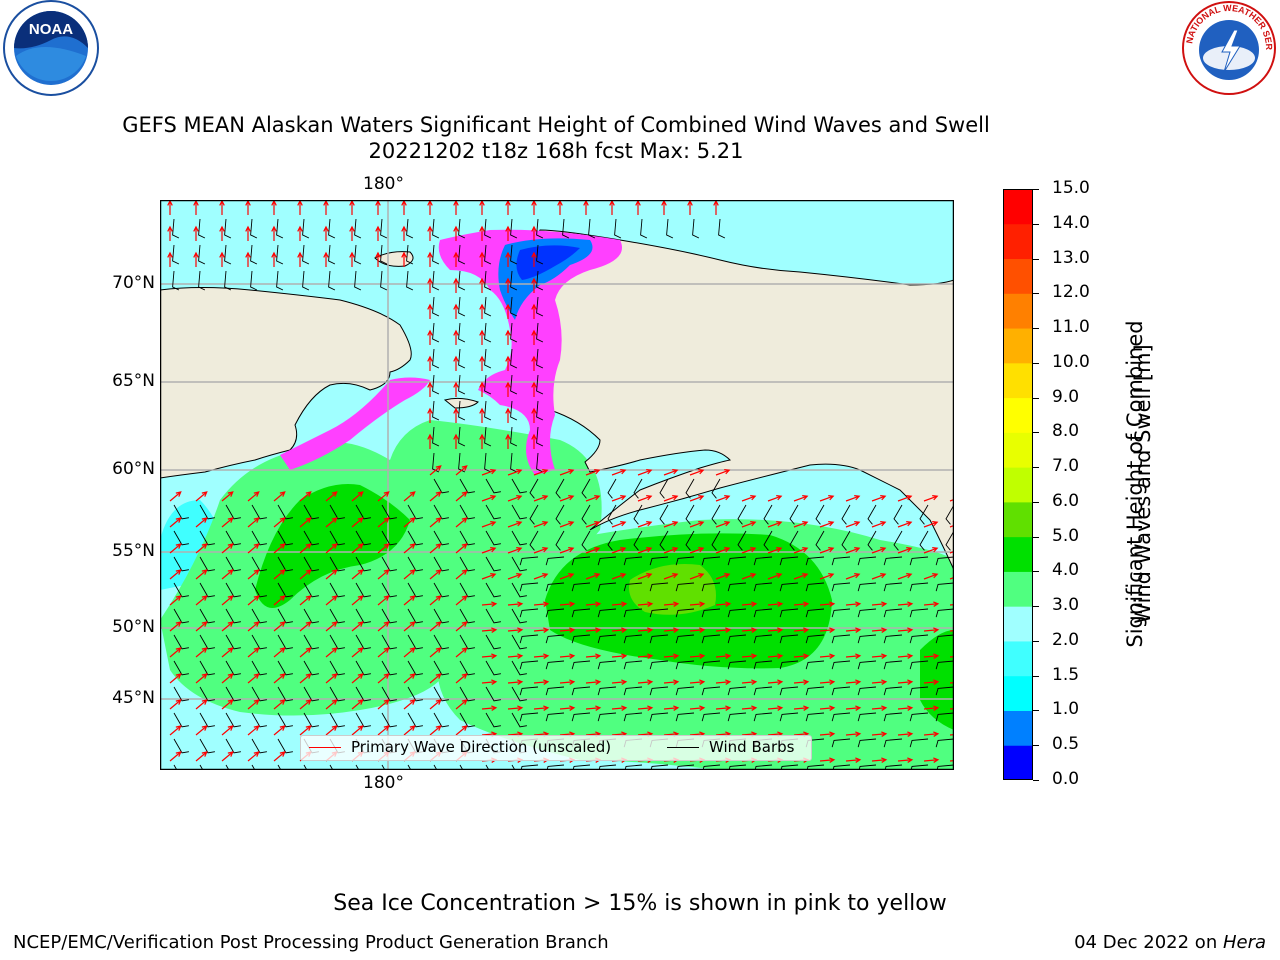 Image resolution: width=1280 pixels, height=960 pixels. I want to click on lon-label-top: 180°, so click(383, 184).